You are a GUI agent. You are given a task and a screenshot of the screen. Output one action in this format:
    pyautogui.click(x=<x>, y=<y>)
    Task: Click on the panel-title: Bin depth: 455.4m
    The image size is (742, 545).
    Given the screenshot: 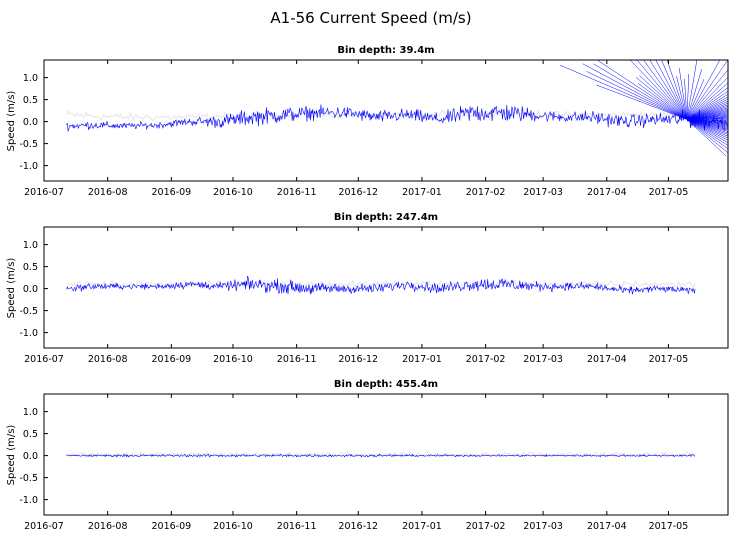 What is the action you would take?
    pyautogui.click(x=386, y=384)
    